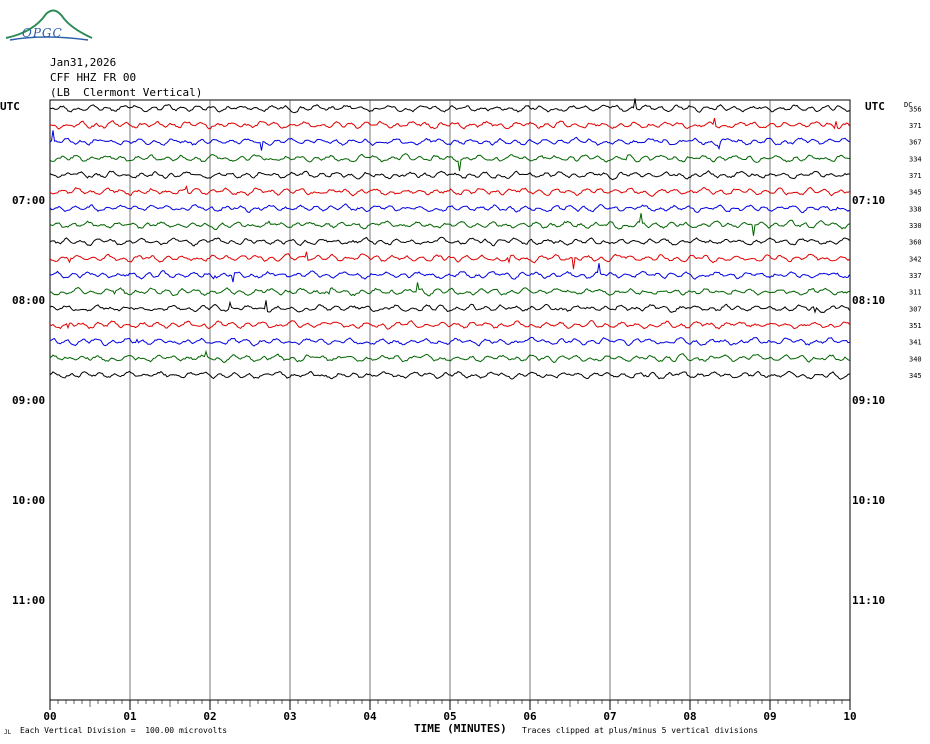 The height and width of the screenshot is (744, 930). Describe the element at coordinates (609, 716) in the screenshot. I see `x-tick-label: 07` at that location.